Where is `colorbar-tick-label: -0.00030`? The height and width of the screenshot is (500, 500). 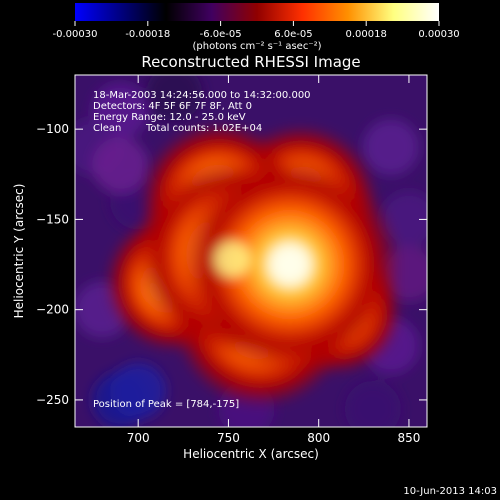
colorbar-tick-label: -0.00030 is located at coordinates (75, 34).